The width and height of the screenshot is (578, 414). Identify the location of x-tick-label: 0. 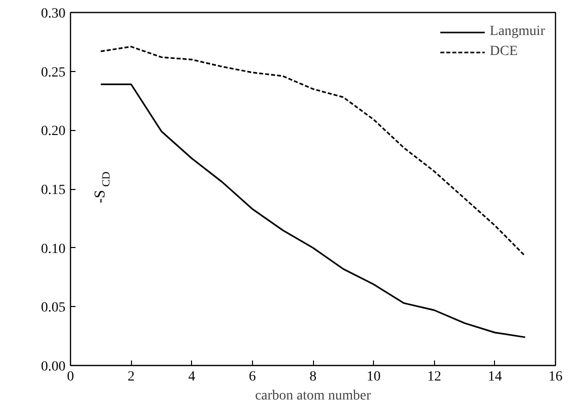
(70, 377).